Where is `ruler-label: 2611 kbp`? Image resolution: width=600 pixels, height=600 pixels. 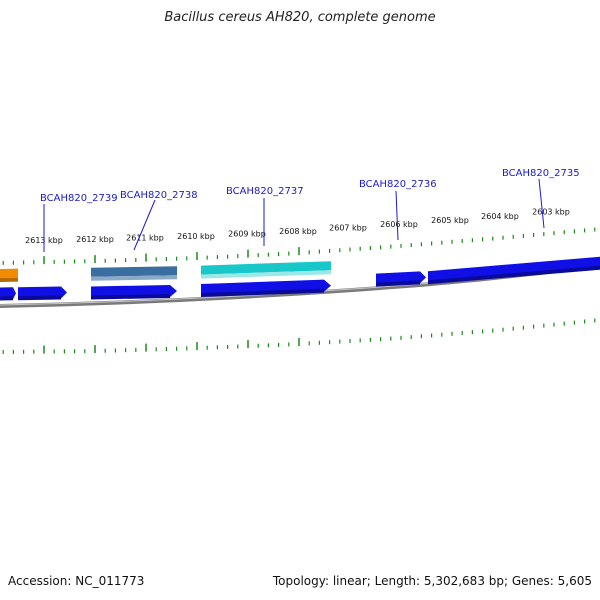 ruler-label: 2611 kbp is located at coordinates (145, 238).